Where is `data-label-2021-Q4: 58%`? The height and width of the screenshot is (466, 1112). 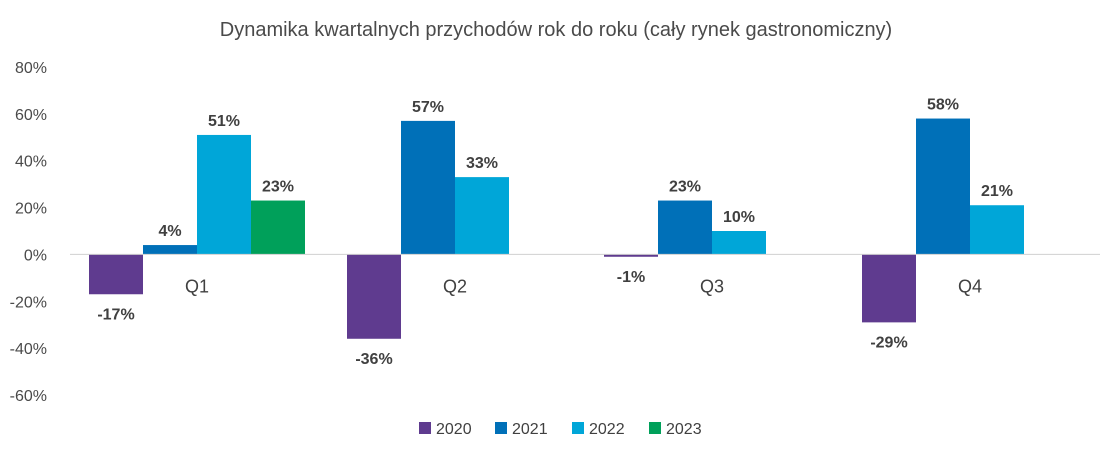
data-label-2021-Q4: 58% is located at coordinates (943, 105).